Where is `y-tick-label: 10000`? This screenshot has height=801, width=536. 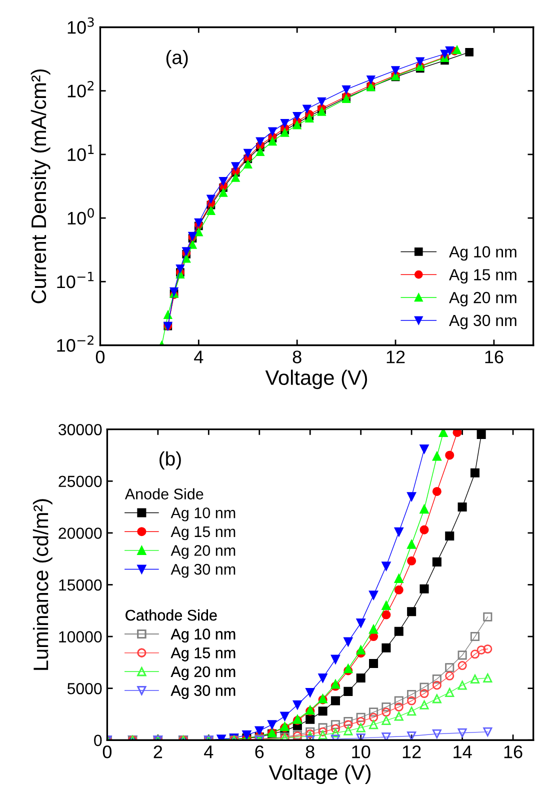 y-tick-label: 10000 is located at coordinates (80, 636).